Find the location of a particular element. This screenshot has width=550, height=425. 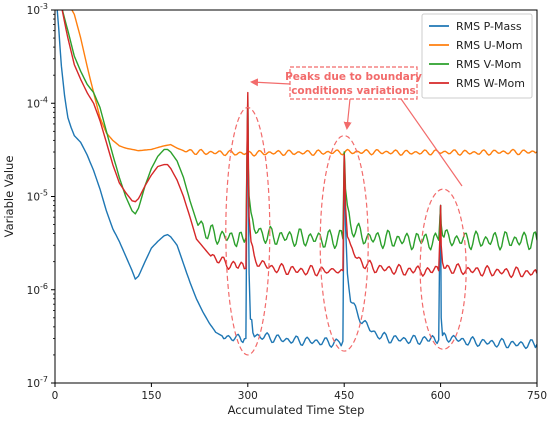

annotation-box is located at coordinates (353, 83).